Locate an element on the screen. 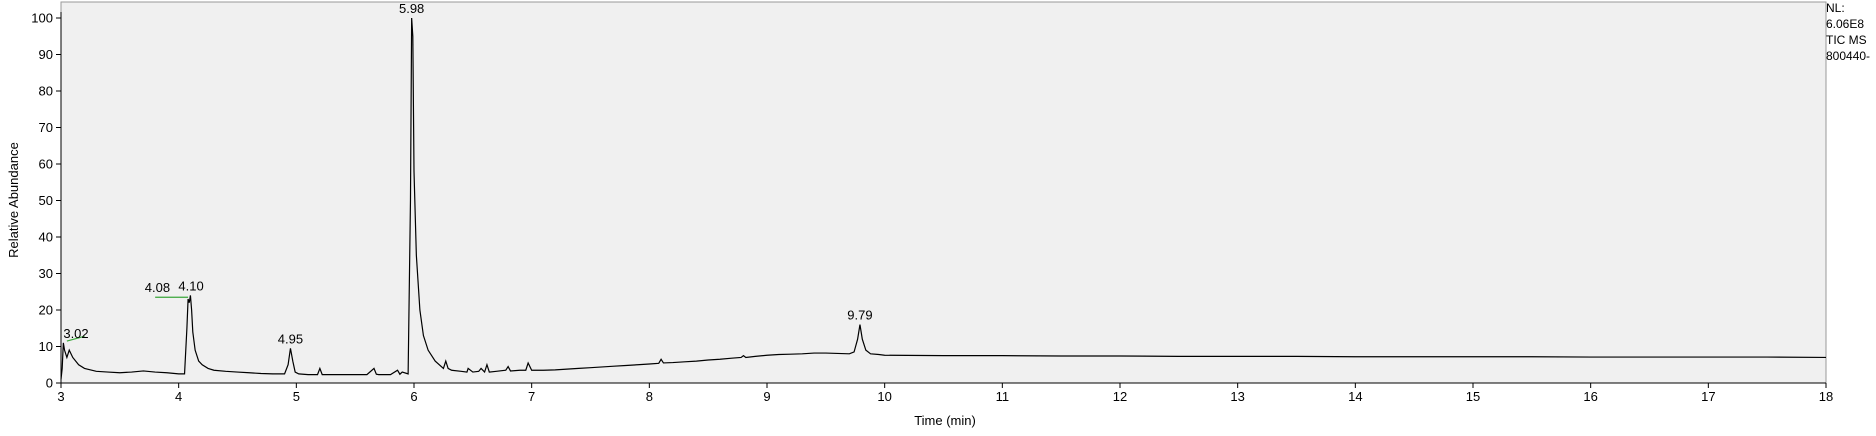 Image resolution: width=1876 pixels, height=436 pixels. x-tick-label: 4 is located at coordinates (178, 396).